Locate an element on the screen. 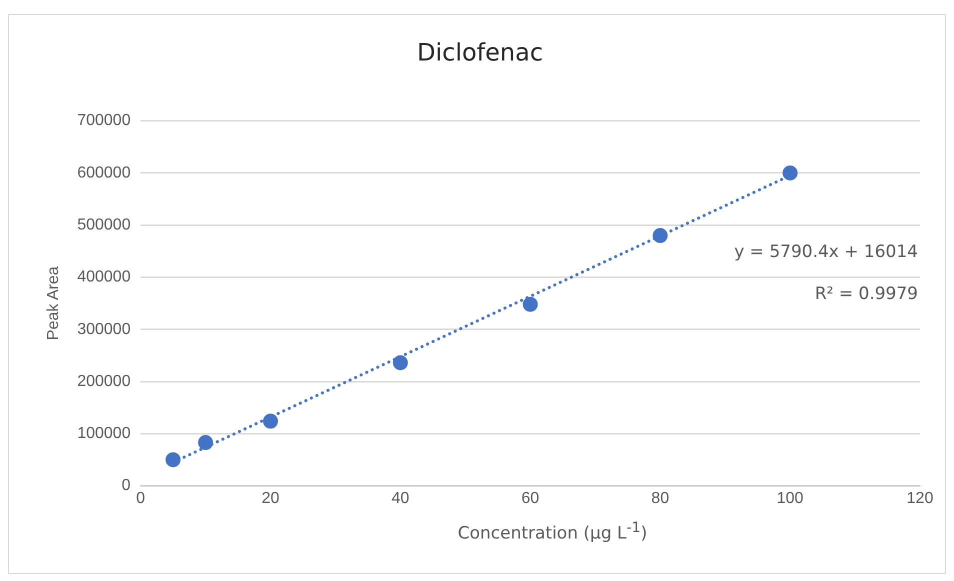 This screenshot has width=954, height=581. y-tick-label: 0 is located at coordinates (126, 485).